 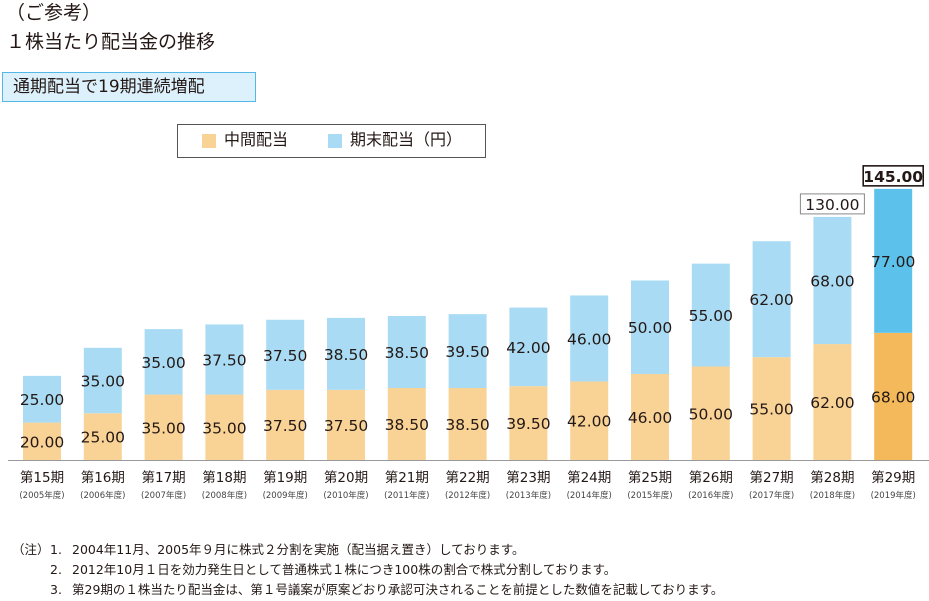 I want to click on data-label-interim: 68.00, so click(x=893, y=397).